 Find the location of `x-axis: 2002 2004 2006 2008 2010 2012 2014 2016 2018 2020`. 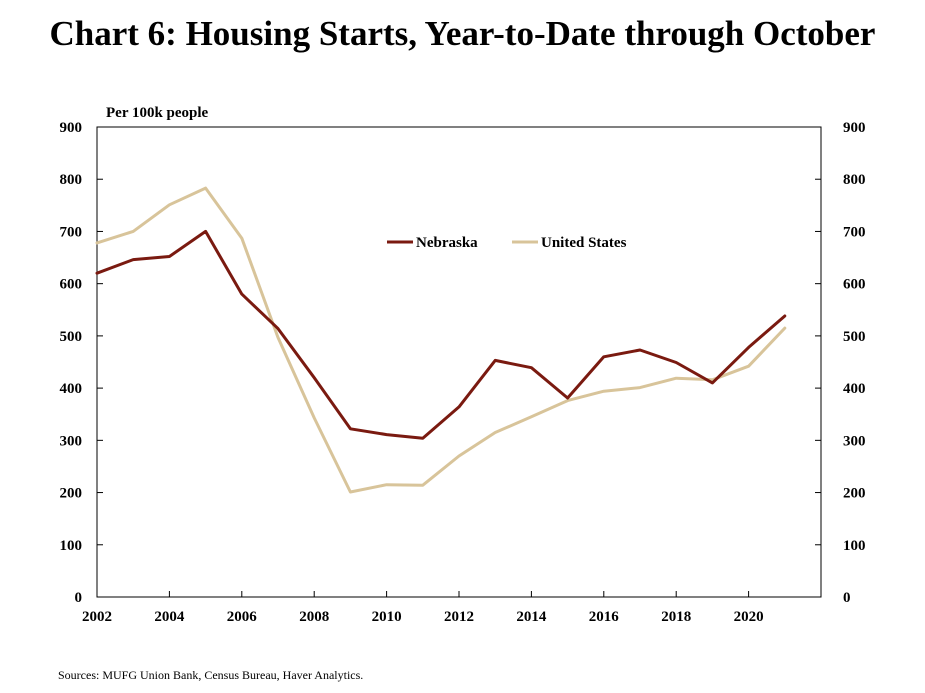

x-axis: 2002 2004 2006 2008 2010 2012 2014 2016 2018 2020 is located at coordinates (423, 608).